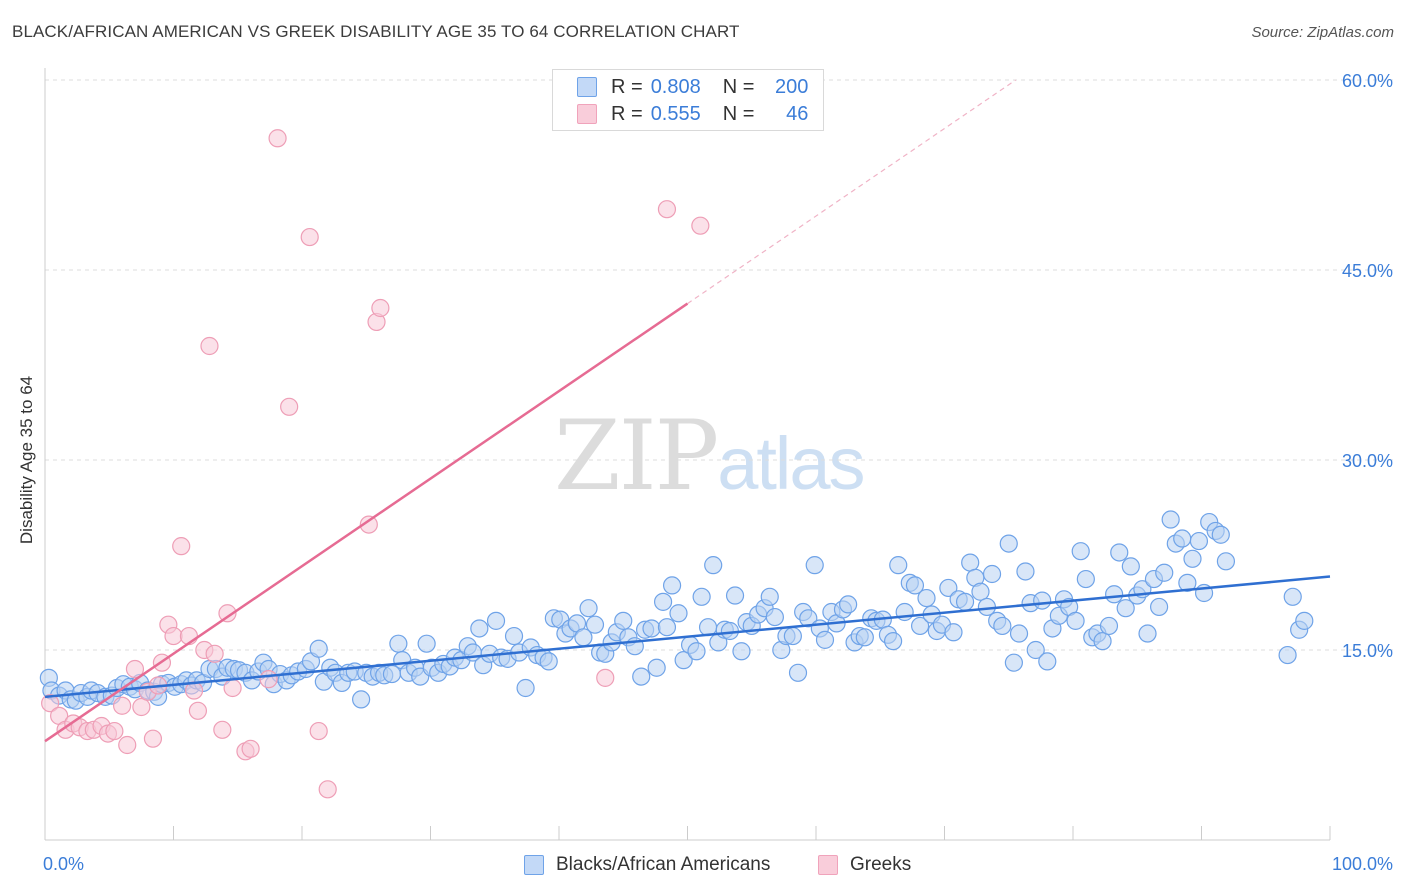  I want to click on series-swatch-greeks, so click(828, 865).